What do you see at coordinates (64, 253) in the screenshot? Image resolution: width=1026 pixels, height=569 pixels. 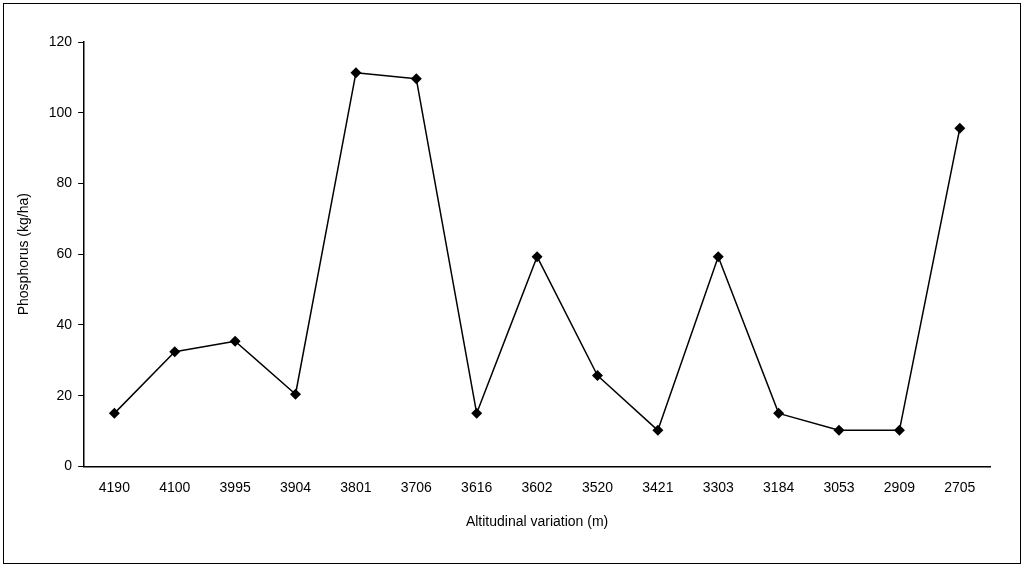 I see `y-tick-label: 60` at bounding box center [64, 253].